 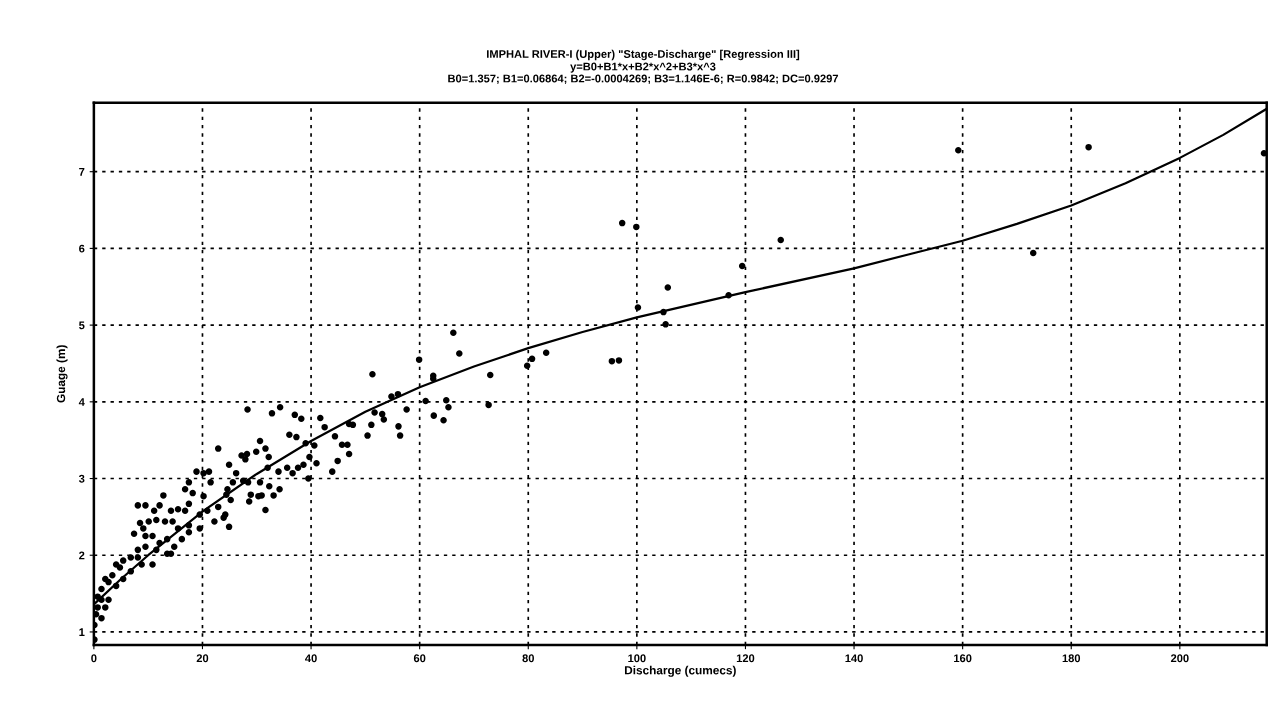 What do you see at coordinates (419, 658) in the screenshot?
I see `x-tick-label: 60` at bounding box center [419, 658].